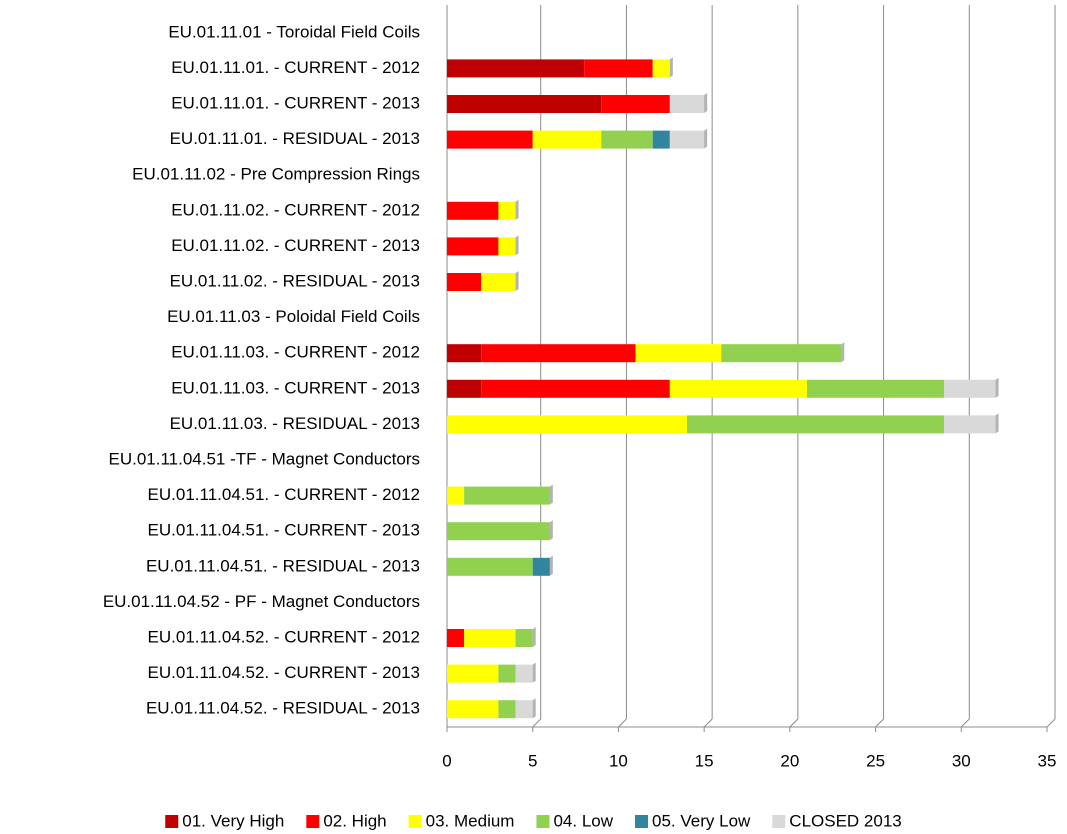 This screenshot has height=834, width=1067. Describe the element at coordinates (276, 174) in the screenshot. I see `y-tick-label: EU.01.11.02 - Pre Compression Rings` at that location.